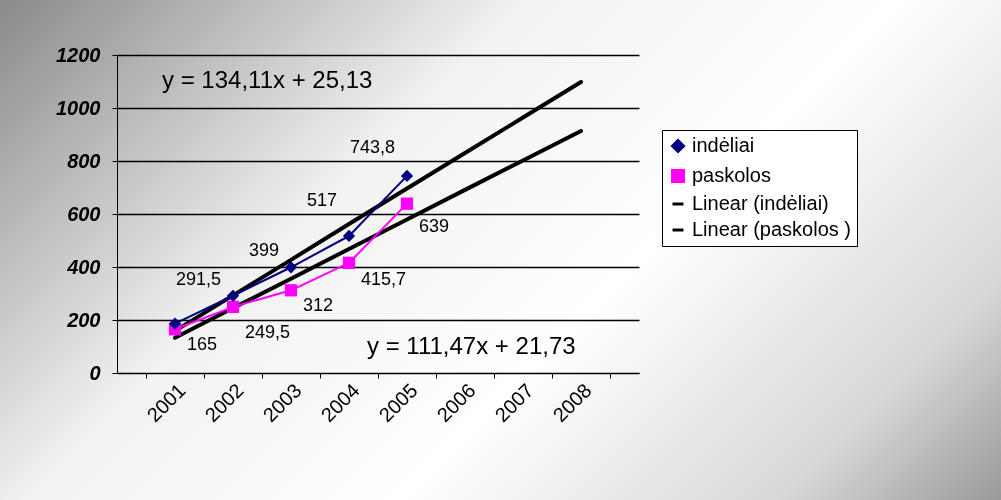  What do you see at coordinates (84, 160) in the screenshot?
I see `y-tick-label: 800` at bounding box center [84, 160].